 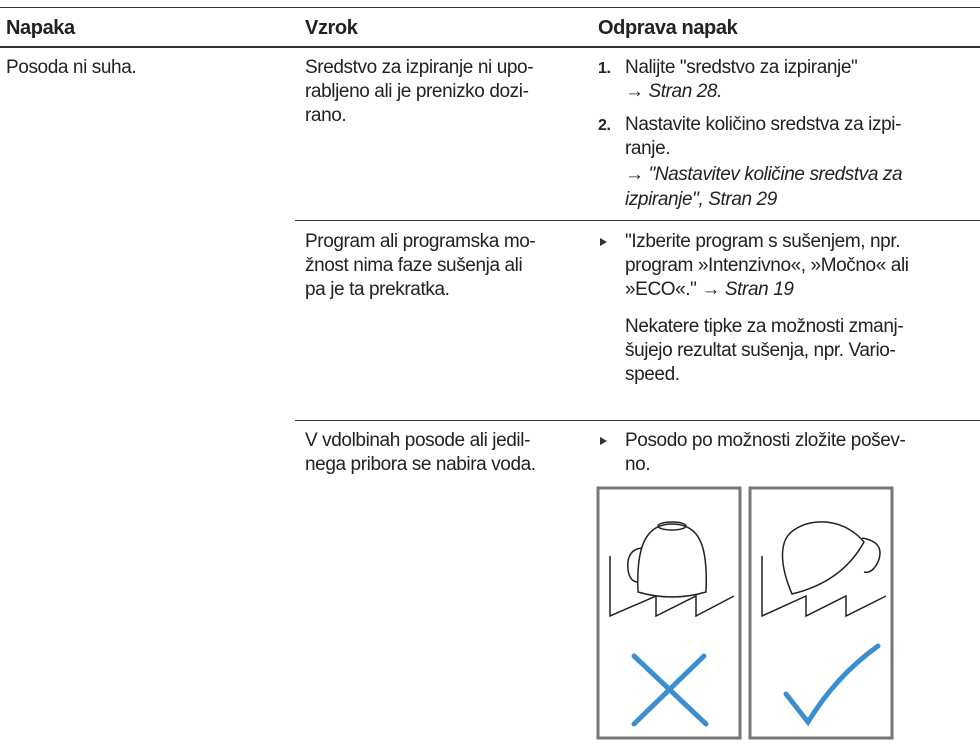 I want to click on note: Nekatere tipke za možnosti zmanj-, so click(x=764, y=326).